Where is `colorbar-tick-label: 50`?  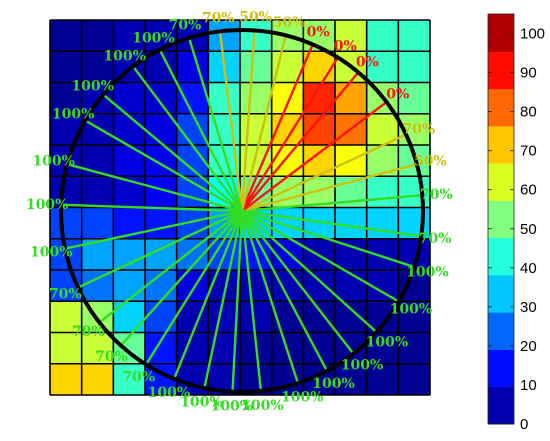 colorbar-tick-label: 50 is located at coordinates (528, 229).